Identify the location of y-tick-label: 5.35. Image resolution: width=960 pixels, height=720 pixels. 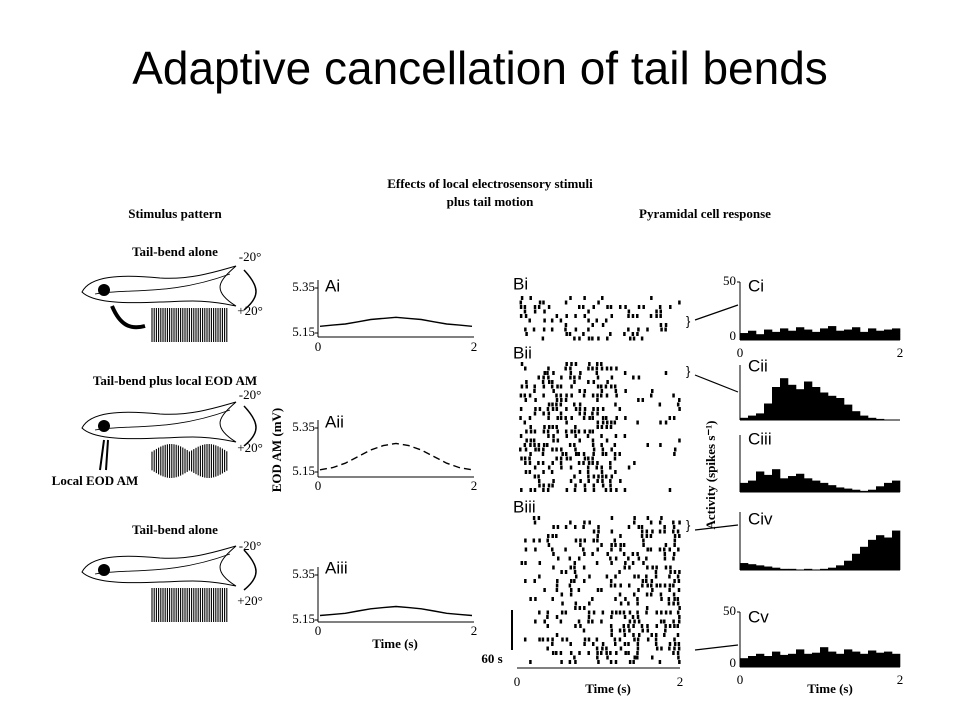
(303, 573).